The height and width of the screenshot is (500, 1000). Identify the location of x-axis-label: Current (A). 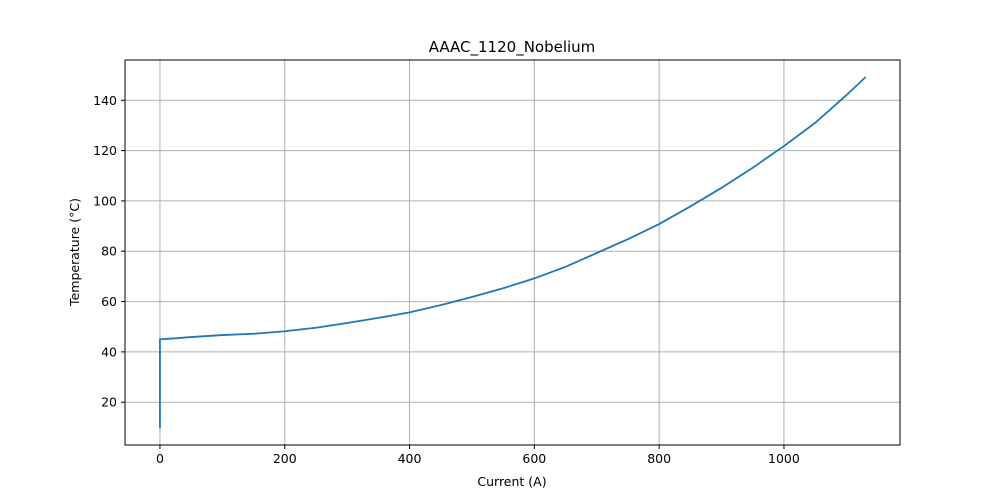
(511, 481).